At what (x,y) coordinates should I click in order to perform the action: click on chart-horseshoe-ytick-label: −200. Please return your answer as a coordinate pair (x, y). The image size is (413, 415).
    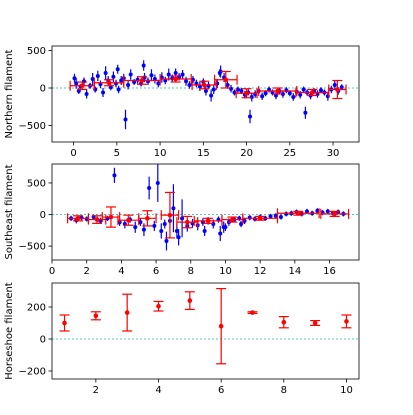
    Looking at the image, I should click on (32, 372).